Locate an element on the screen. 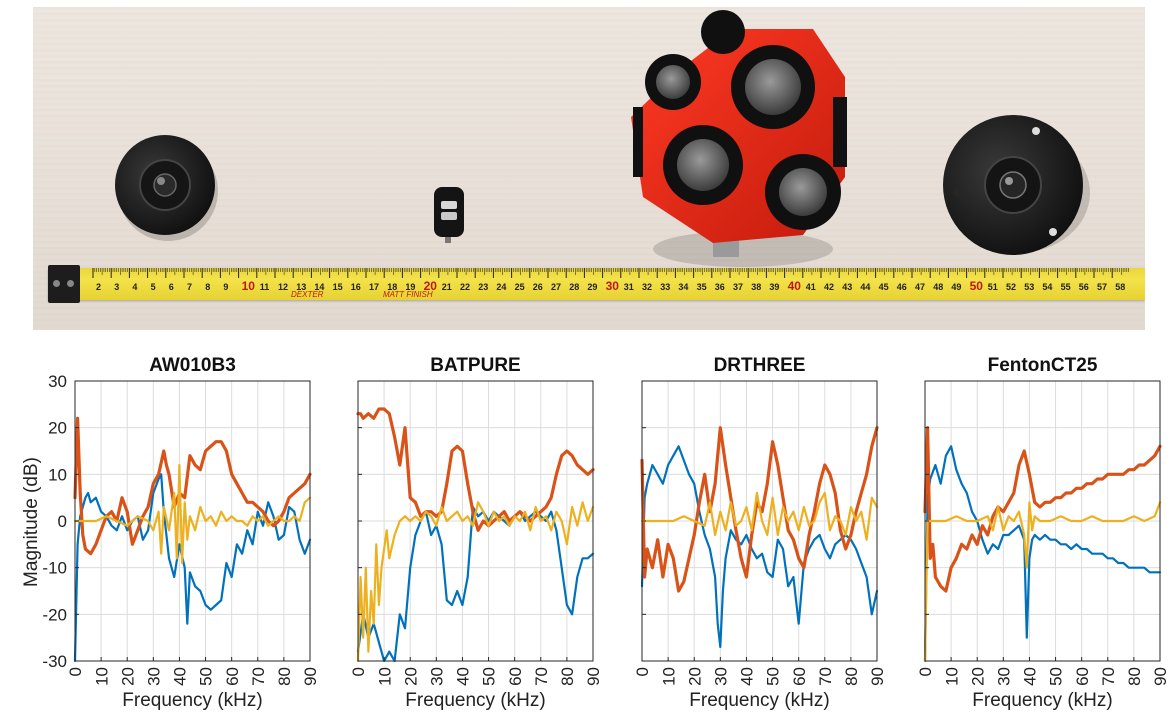 The height and width of the screenshot is (720, 1175). tape-number-label: 6 is located at coordinates (171, 287).